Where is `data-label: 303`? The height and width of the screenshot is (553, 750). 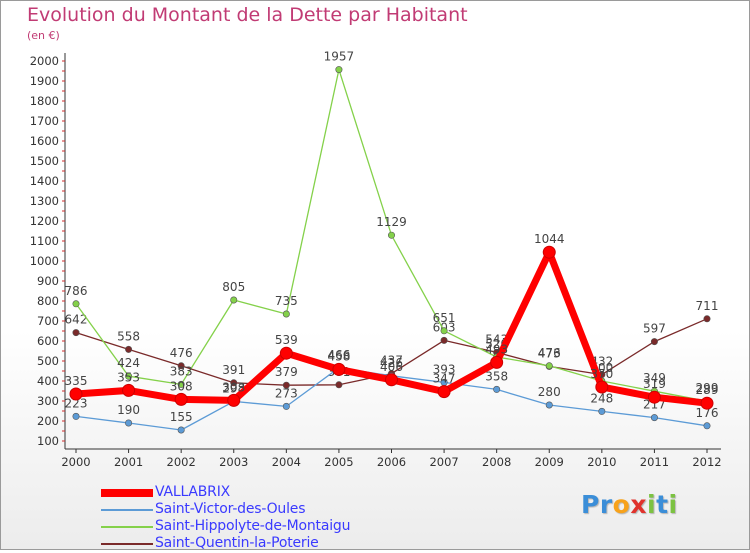 data-label: 303 is located at coordinates (233, 387).